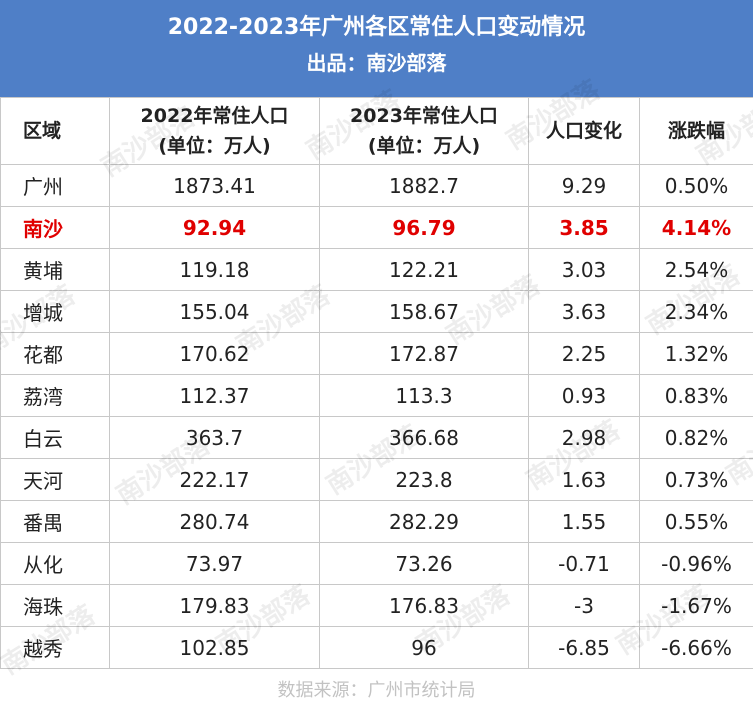  I want to click on change-cell: -6.85, so click(584, 647).